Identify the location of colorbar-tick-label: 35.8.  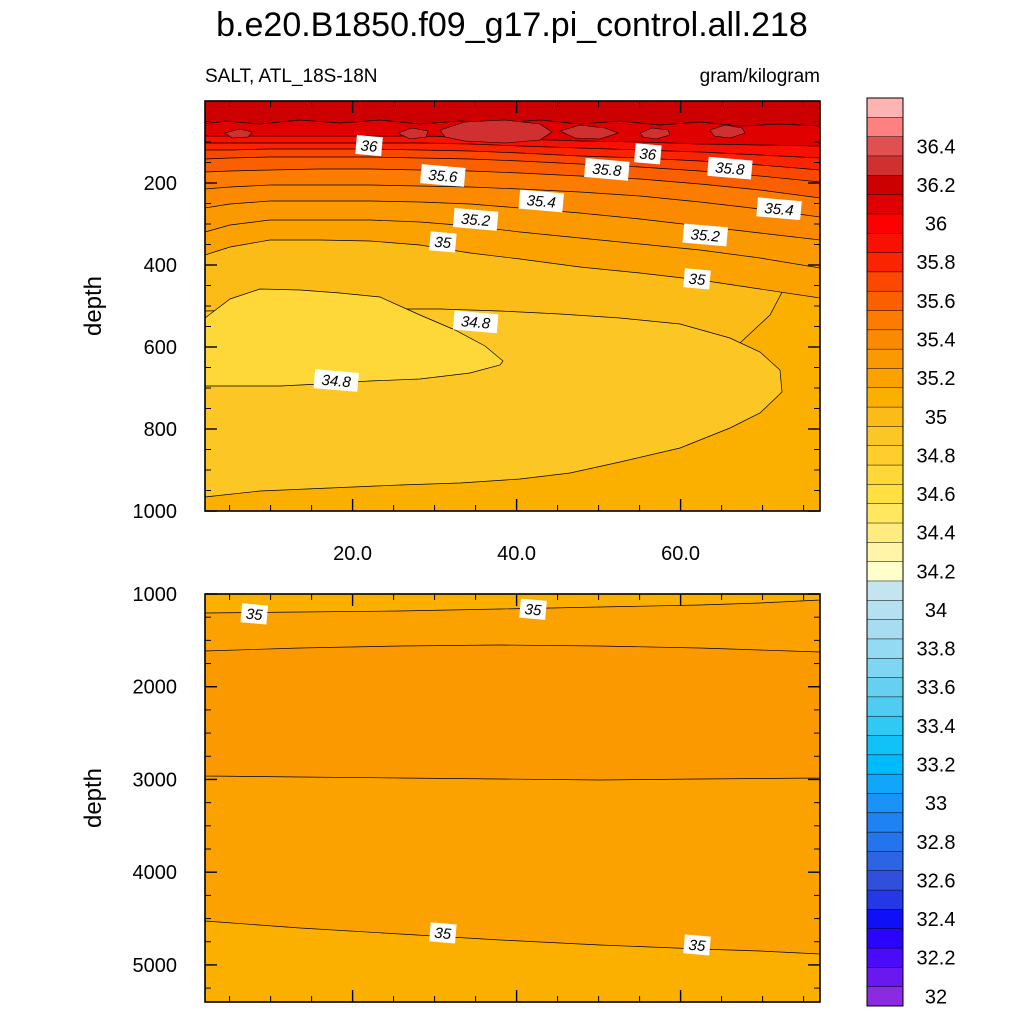
(936, 263).